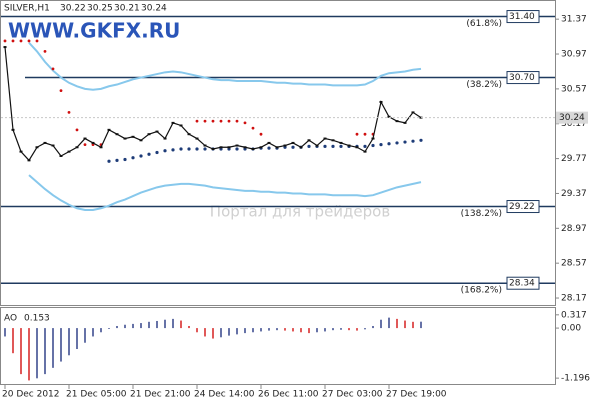 The height and width of the screenshot is (400, 596). What do you see at coordinates (574, 315) in the screenshot?
I see `ao-y-tick-label: 0.317` at bounding box center [574, 315].